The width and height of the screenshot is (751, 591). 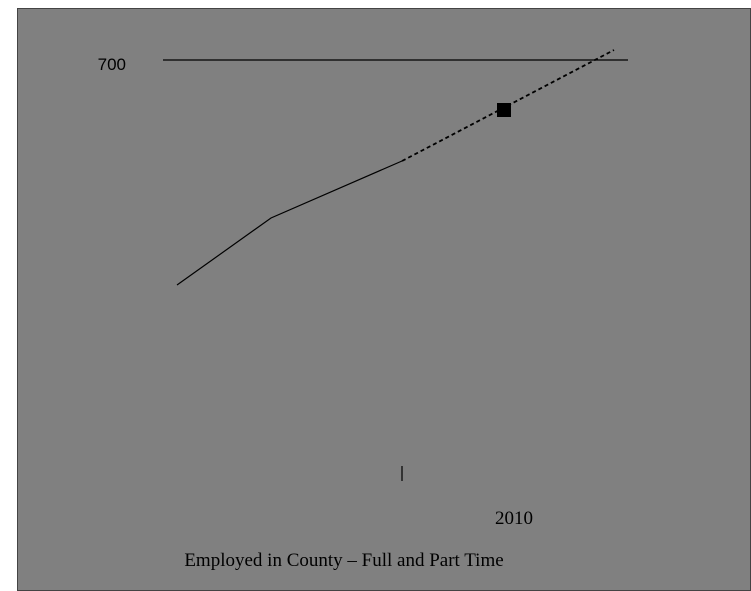 I want to click on y-axis: 700, so click(x=112, y=64).